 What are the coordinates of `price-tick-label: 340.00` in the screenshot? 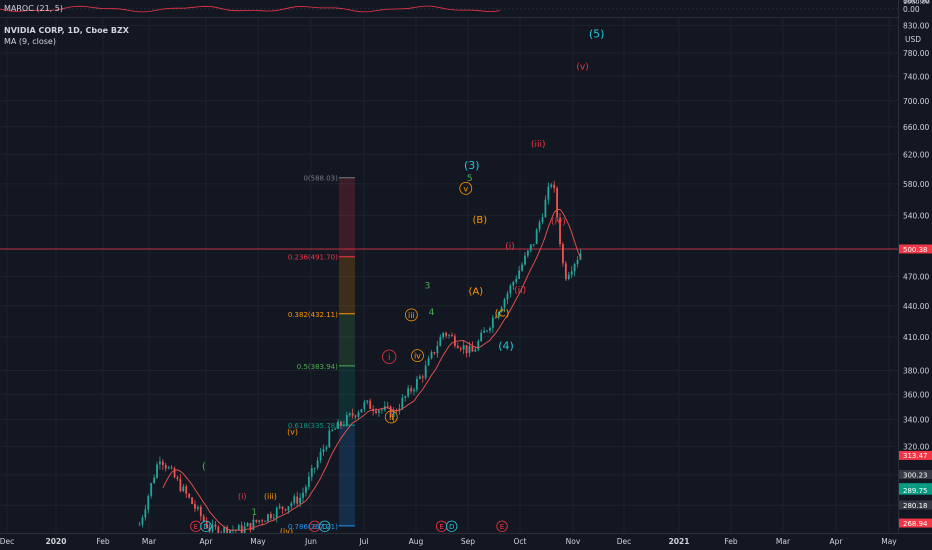 It's located at (916, 420).